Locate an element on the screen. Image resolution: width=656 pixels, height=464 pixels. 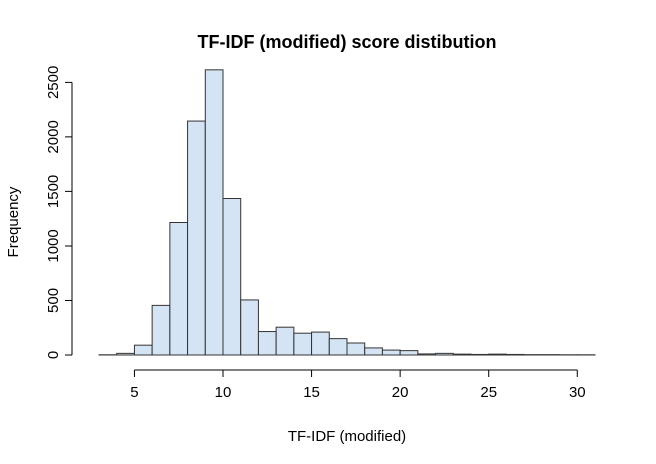
y-ticks-group: 0 500 1000 1500 2000 2500 is located at coordinates (53, 213).